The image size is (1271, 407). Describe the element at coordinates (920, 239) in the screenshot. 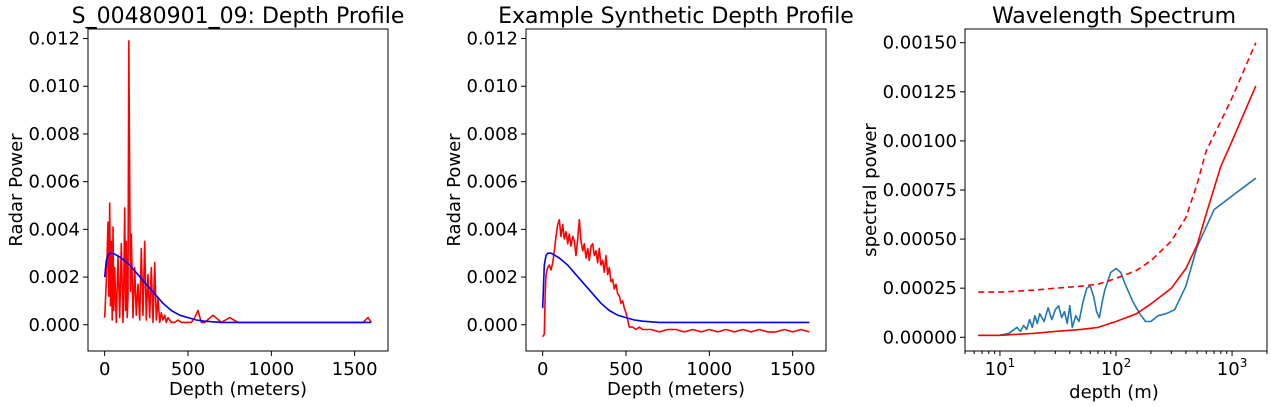

I see `y-tick-label: 0.00050` at that location.